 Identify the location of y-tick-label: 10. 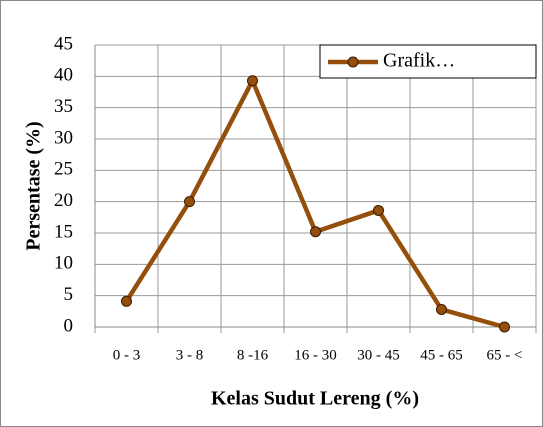
(63, 263).